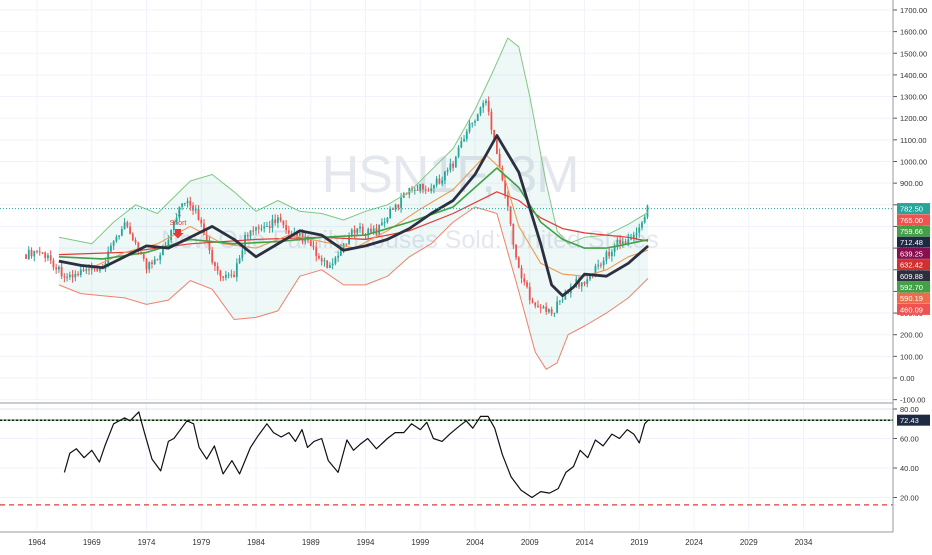  Describe the element at coordinates (913, 118) in the screenshot. I see `price-y-tick-label: 1200.00` at that location.